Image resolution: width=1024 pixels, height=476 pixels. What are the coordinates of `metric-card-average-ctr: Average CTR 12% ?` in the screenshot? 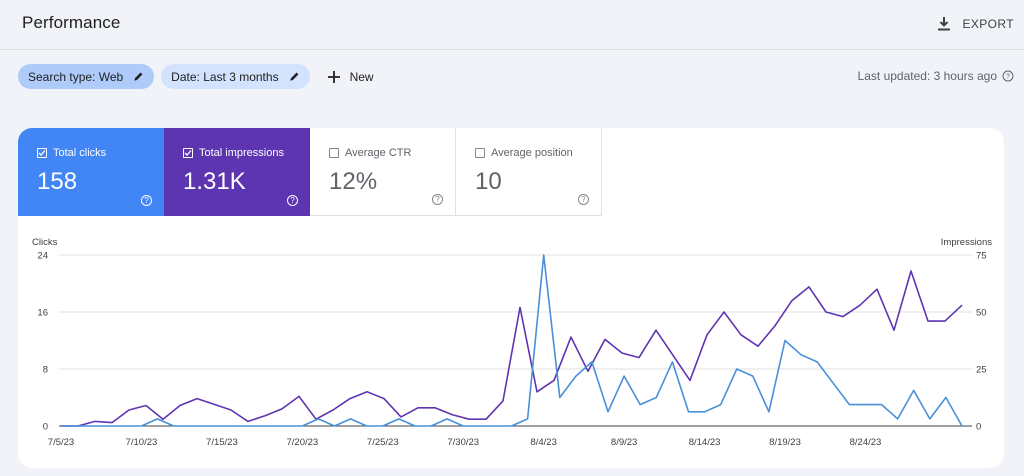 It's located at (383, 172).